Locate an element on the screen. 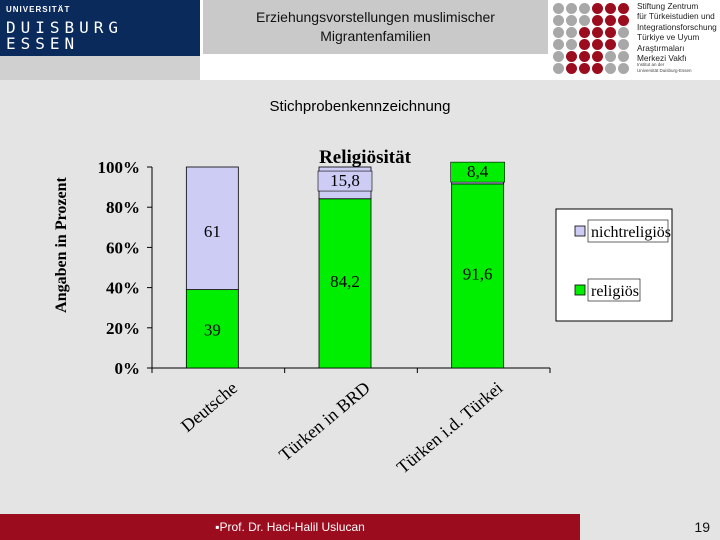 Image resolution: width=720 pixels, height=540 pixels. title-line-1: Erziehungsvorstellungen muslimischer is located at coordinates (375, 17).